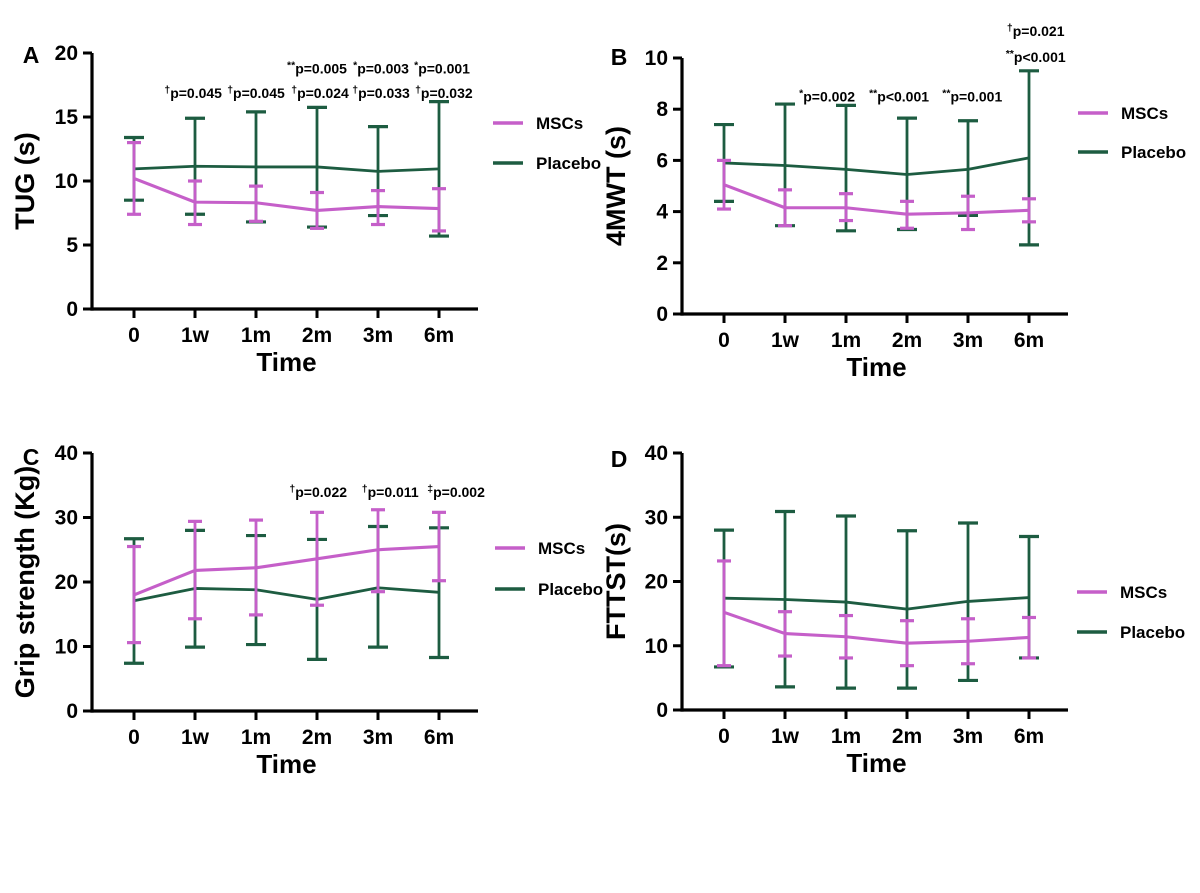  I want to click on significance-annotation: **p=0.001, so click(972, 96).